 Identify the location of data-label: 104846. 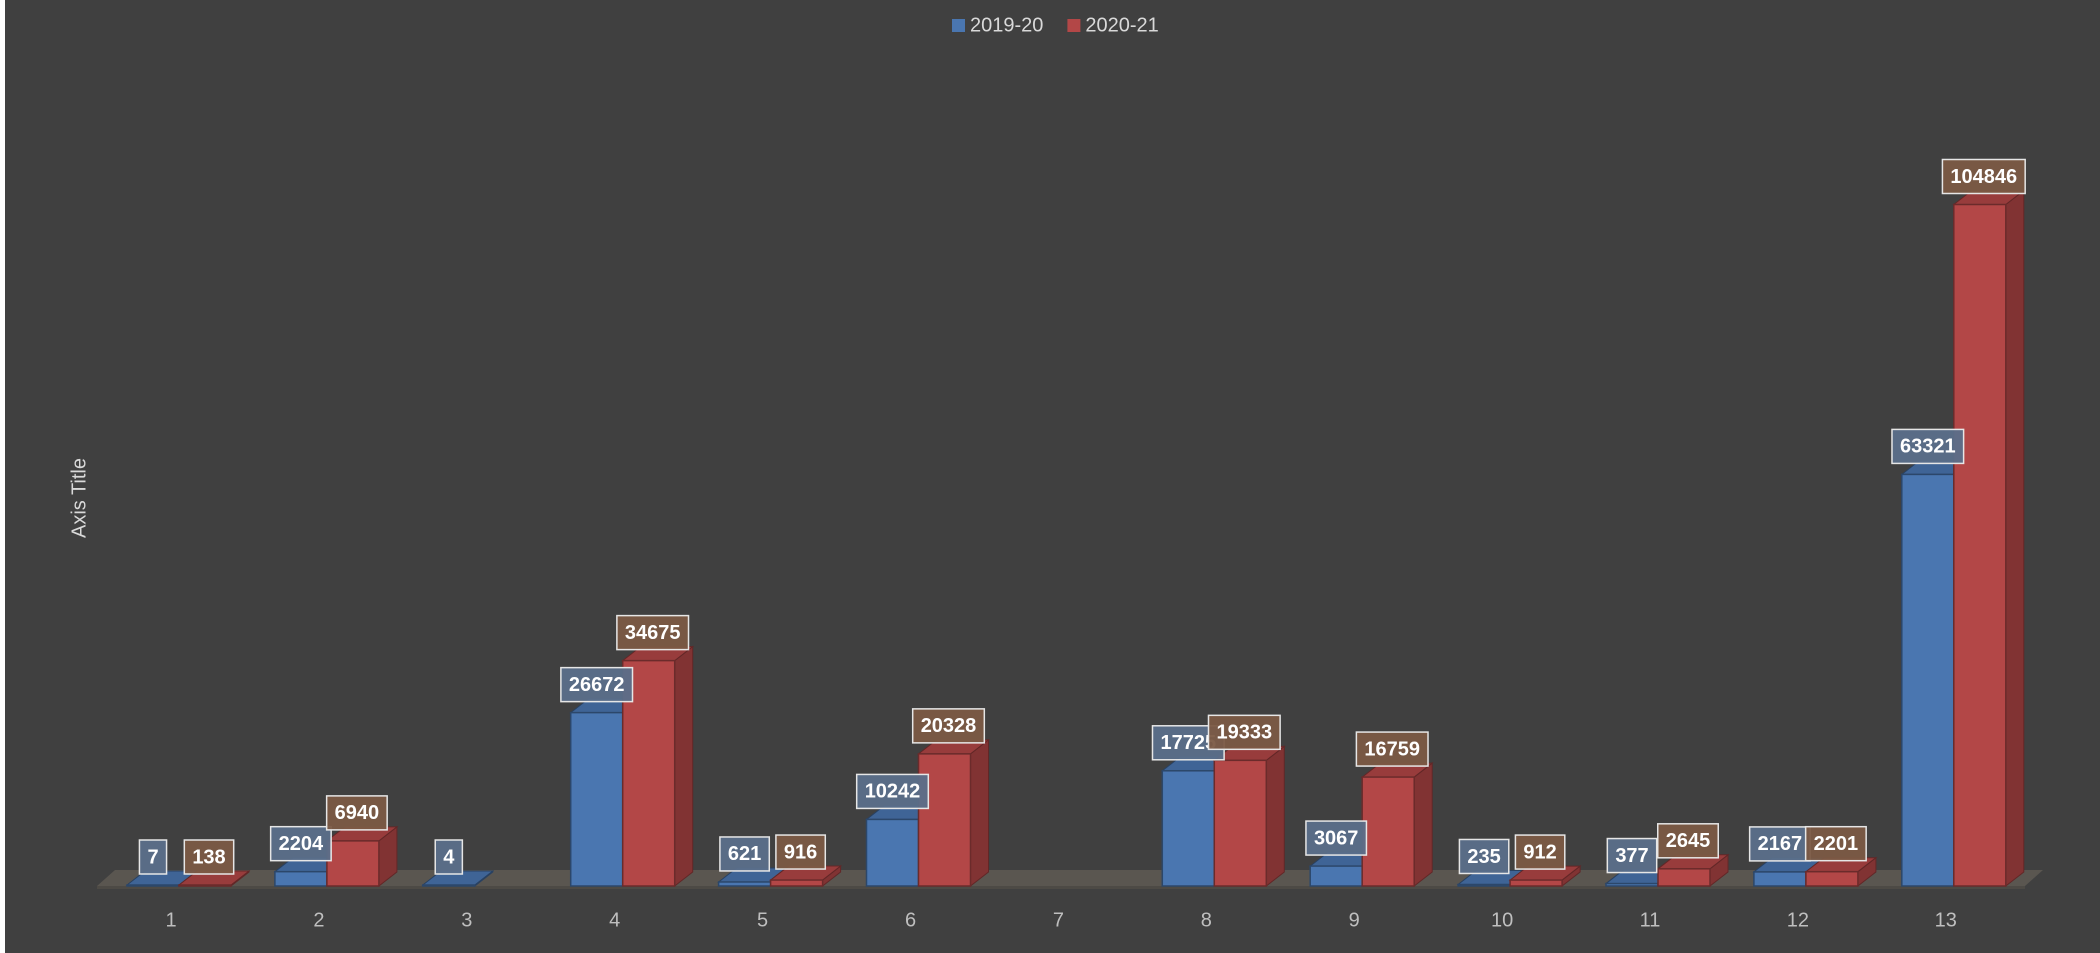
(1983, 177).